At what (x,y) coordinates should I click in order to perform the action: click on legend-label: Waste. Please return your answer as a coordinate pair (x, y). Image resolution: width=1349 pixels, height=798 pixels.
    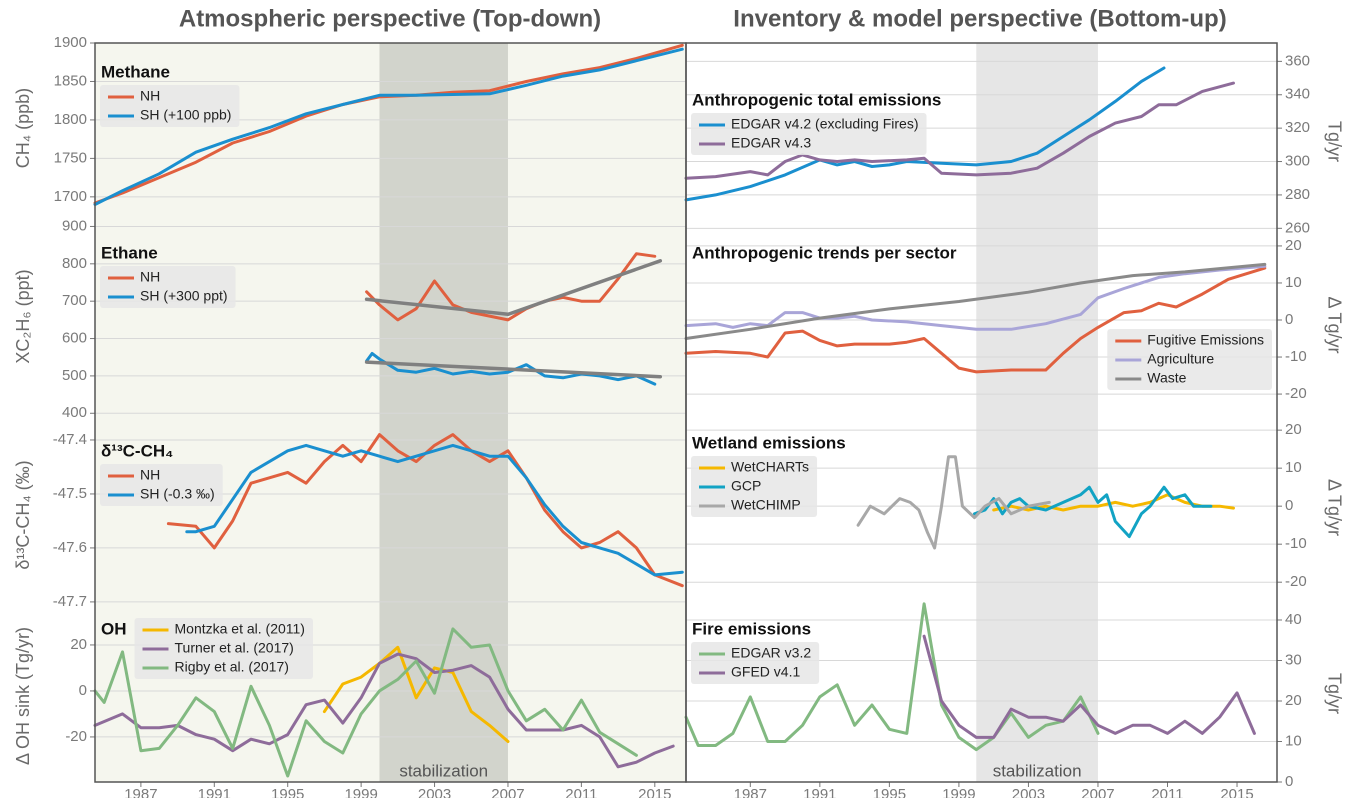
    Looking at the image, I should click on (1166, 378).